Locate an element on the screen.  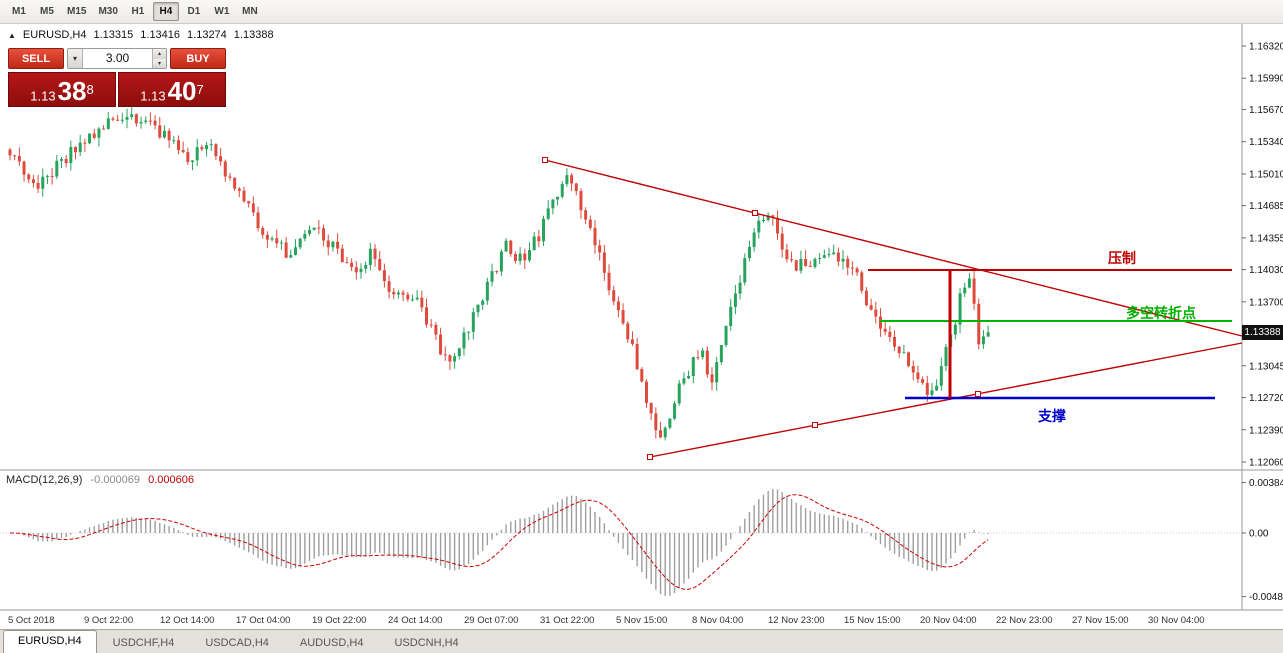
price-tick-label: 1.14685 is located at coordinates (1266, 206).